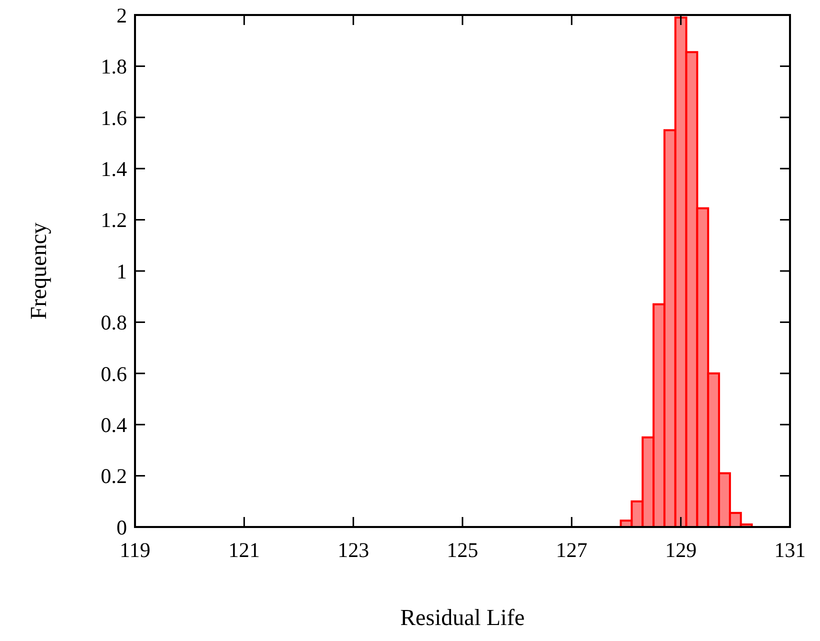 The height and width of the screenshot is (641, 820). I want to click on x-tick-label: 129, so click(681, 550).